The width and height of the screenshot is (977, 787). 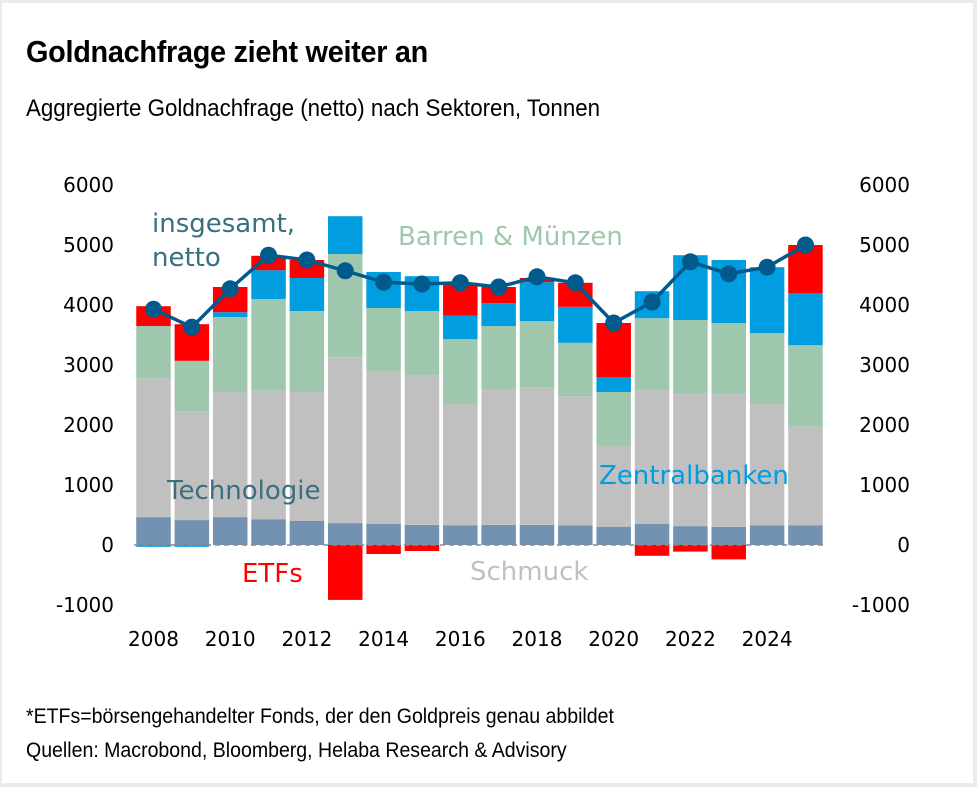 I want to click on series-label-barren: Barren & Münzen, so click(x=510, y=237).